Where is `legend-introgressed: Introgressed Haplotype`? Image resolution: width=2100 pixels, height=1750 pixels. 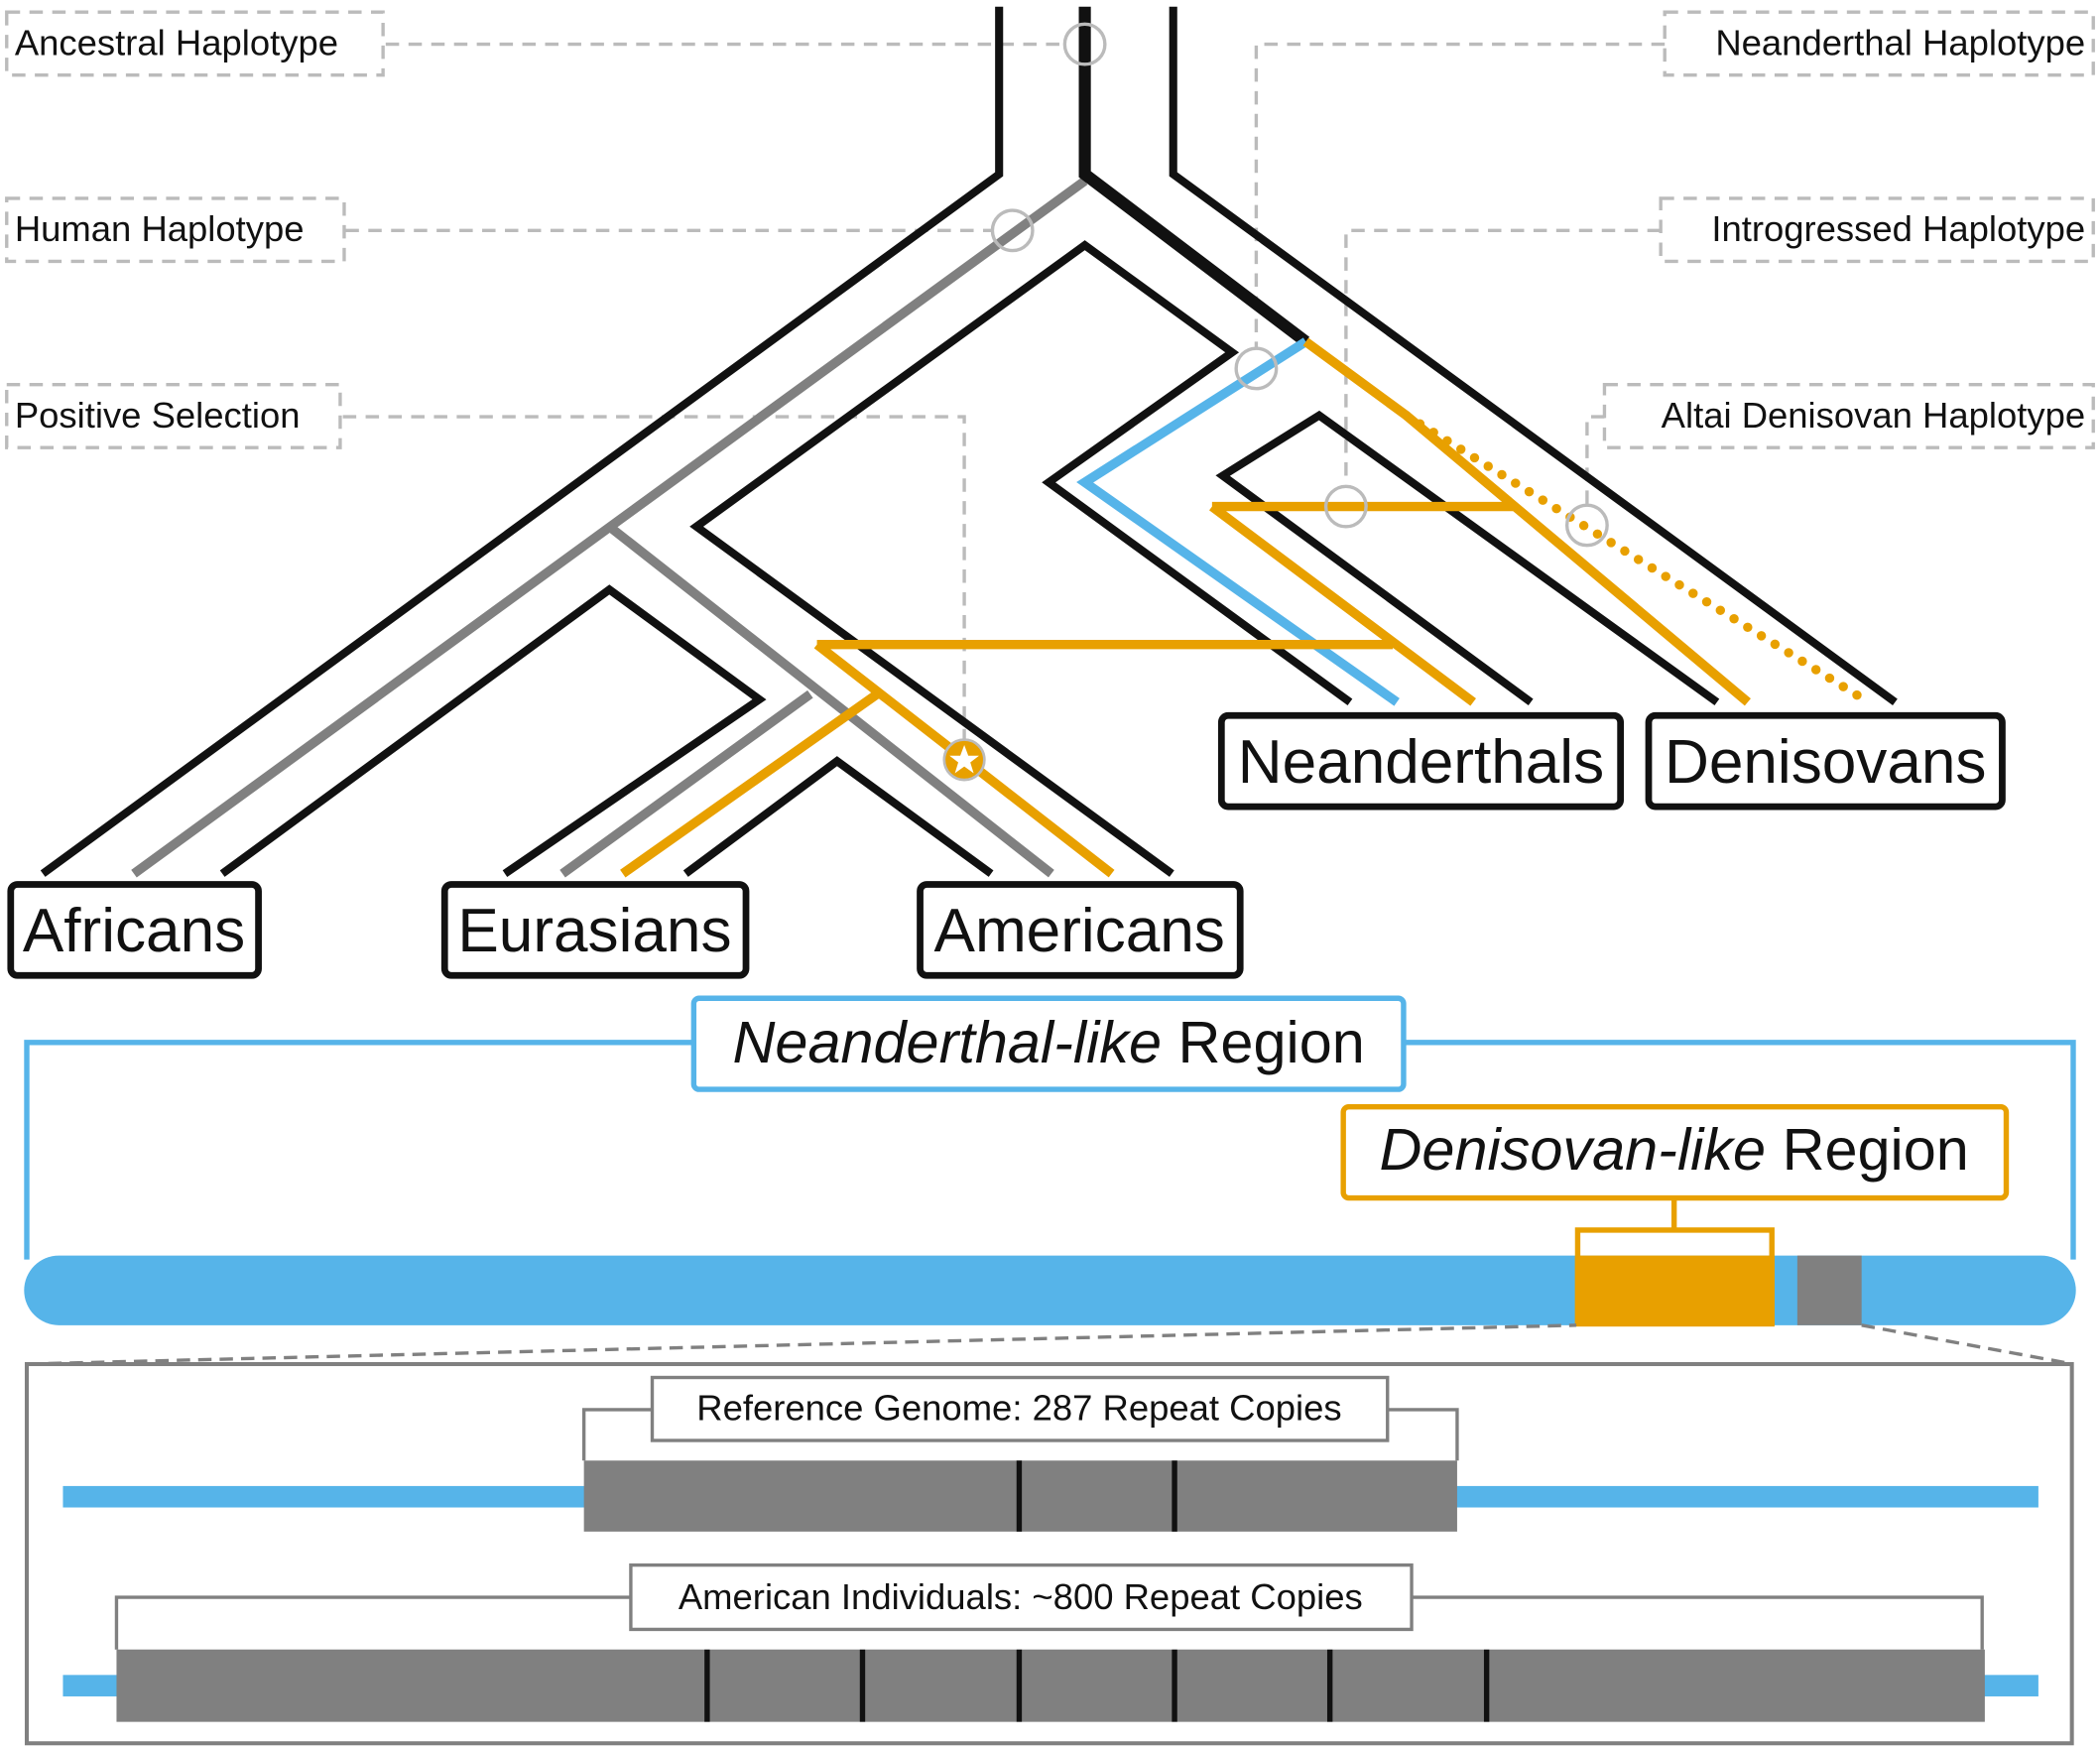 legend-introgressed: Introgressed Haplotype is located at coordinates (1898, 228).